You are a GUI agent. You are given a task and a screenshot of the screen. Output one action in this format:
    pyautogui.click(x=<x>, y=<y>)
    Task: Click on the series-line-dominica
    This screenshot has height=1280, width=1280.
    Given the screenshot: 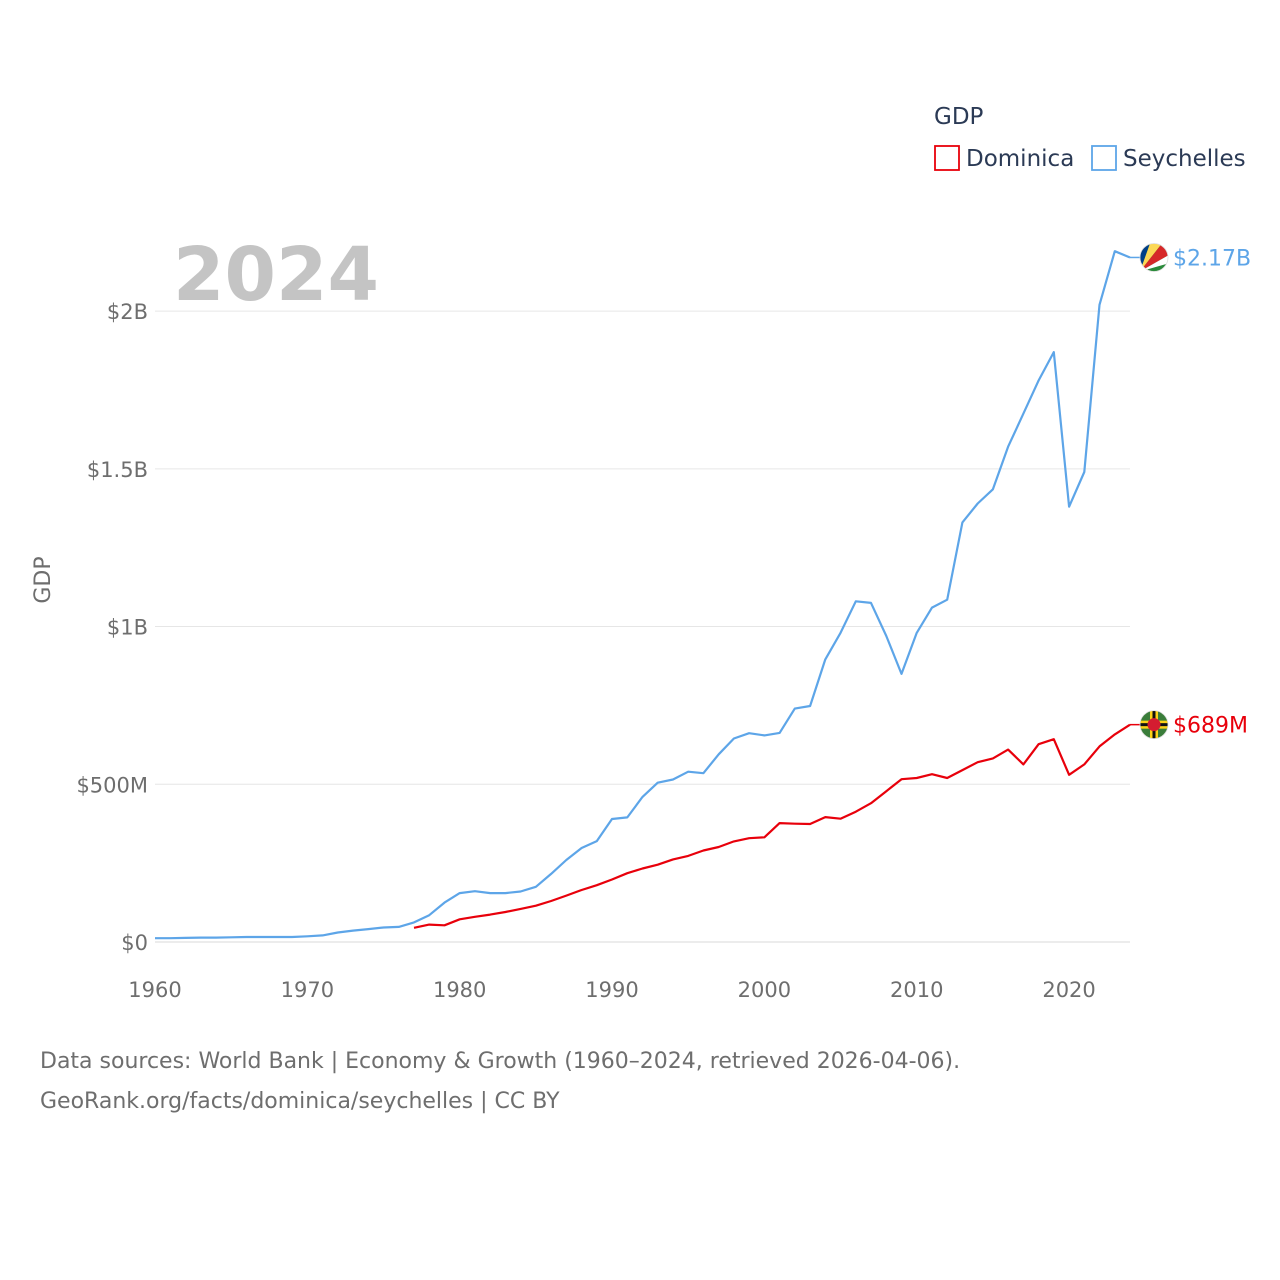 What is the action you would take?
    pyautogui.click(x=772, y=826)
    